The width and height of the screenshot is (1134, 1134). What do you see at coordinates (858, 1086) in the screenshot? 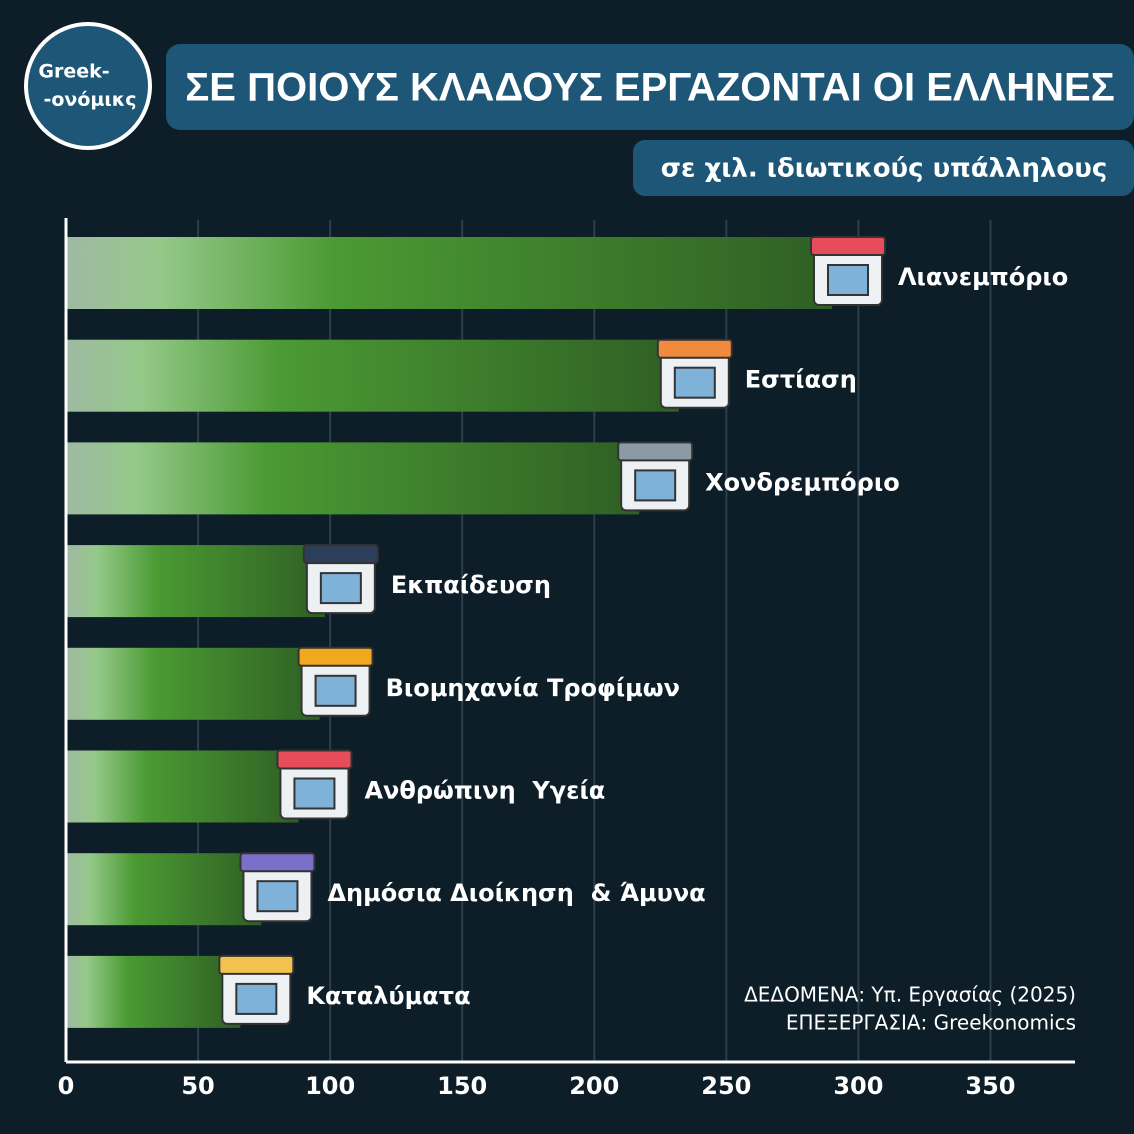
I see `x-tick-label: 300` at bounding box center [858, 1086].